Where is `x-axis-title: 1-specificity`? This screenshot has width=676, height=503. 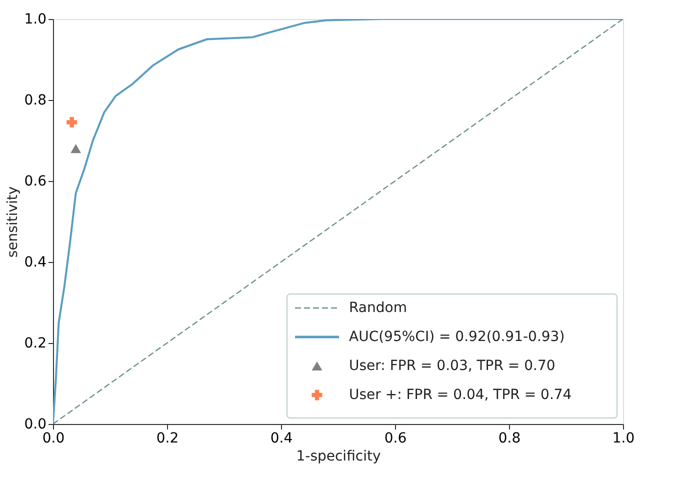
x-axis-title: 1-specificity is located at coordinates (338, 456).